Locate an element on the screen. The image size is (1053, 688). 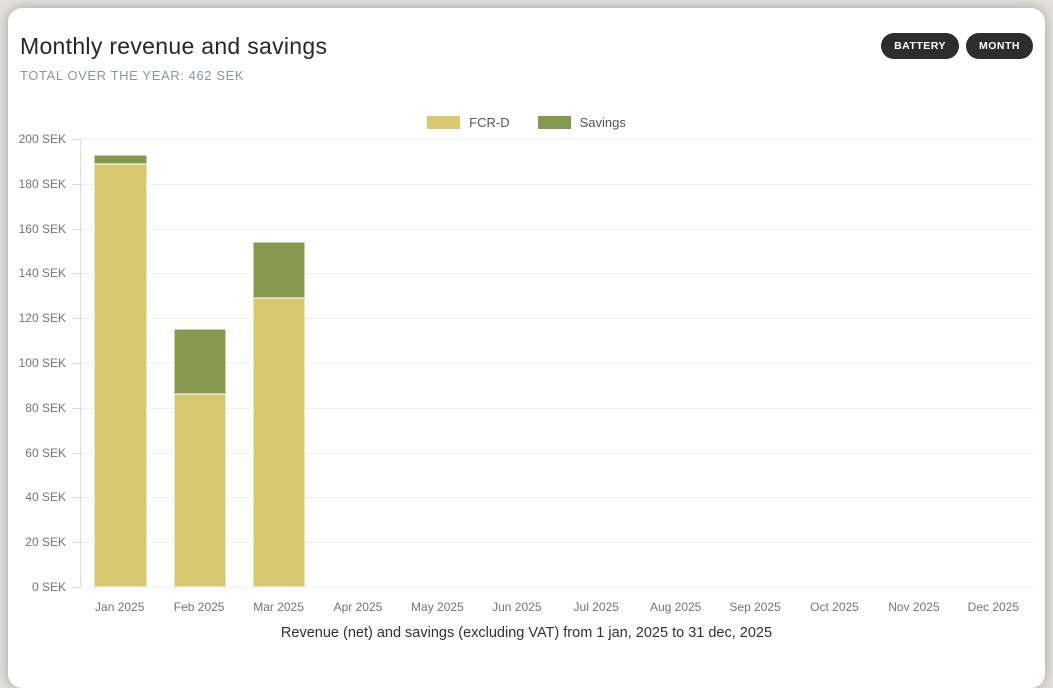
y-tick-label: 60 SEK is located at coordinates (45, 452).